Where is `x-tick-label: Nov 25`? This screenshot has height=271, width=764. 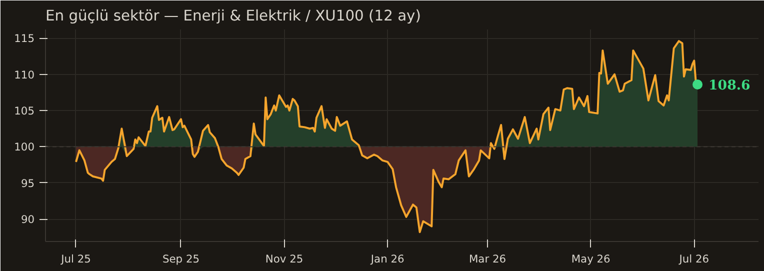 x-tick-label: Nov 25 is located at coordinates (284, 259).